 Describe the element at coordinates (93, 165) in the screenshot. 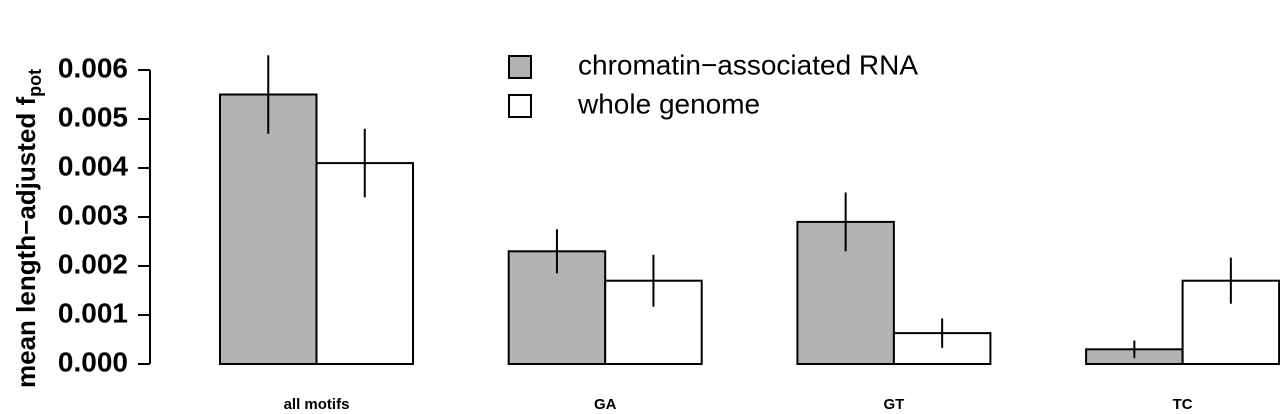

I see `y-tick-label: 0.004` at that location.